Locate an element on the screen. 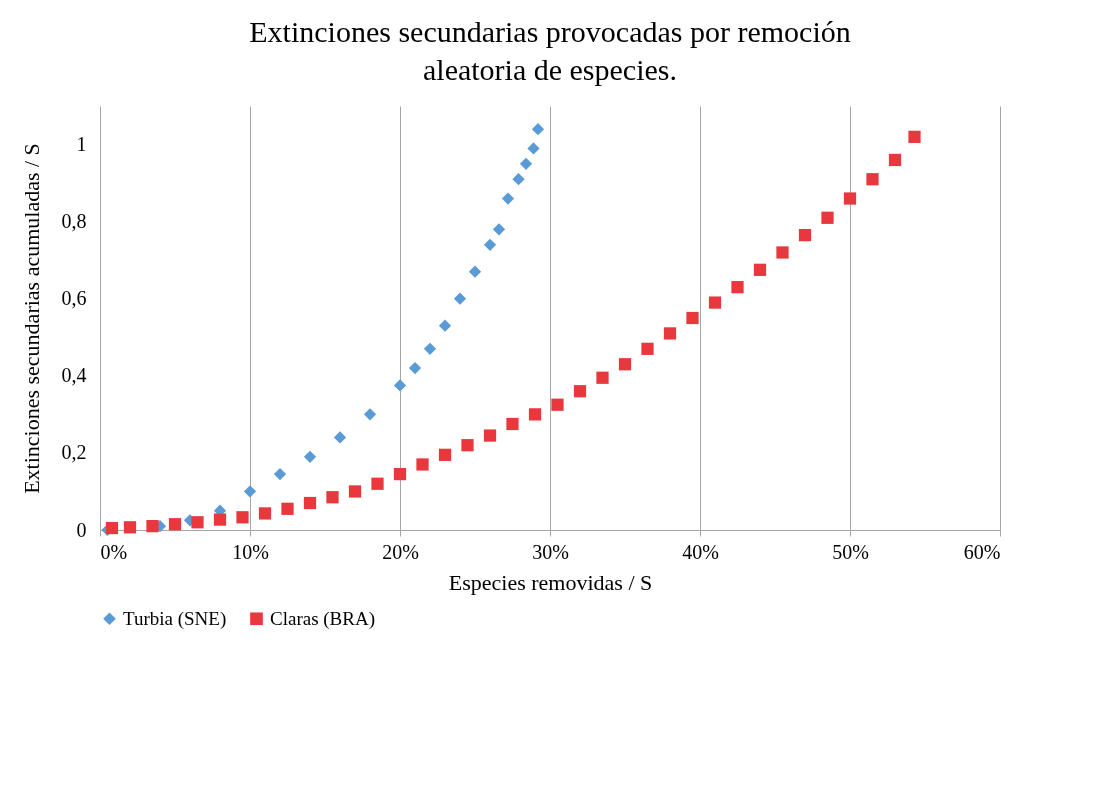 This screenshot has width=1107, height=787. x-tick-label: 20% is located at coordinates (400, 551).